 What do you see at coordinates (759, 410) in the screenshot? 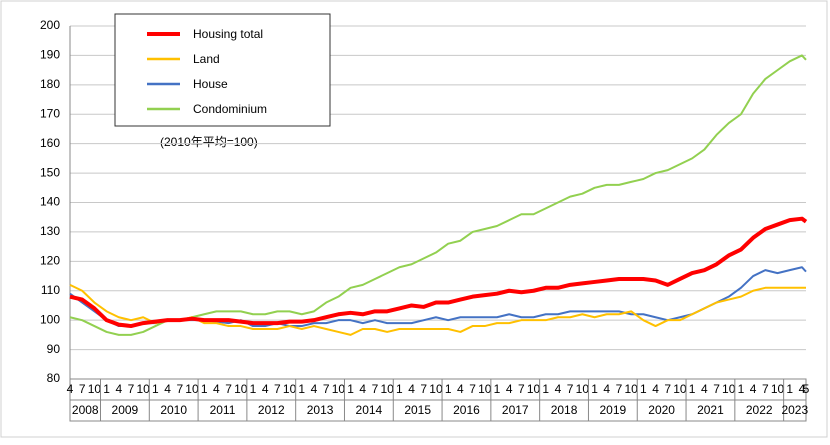
I see `year-label: 2022` at bounding box center [759, 410].